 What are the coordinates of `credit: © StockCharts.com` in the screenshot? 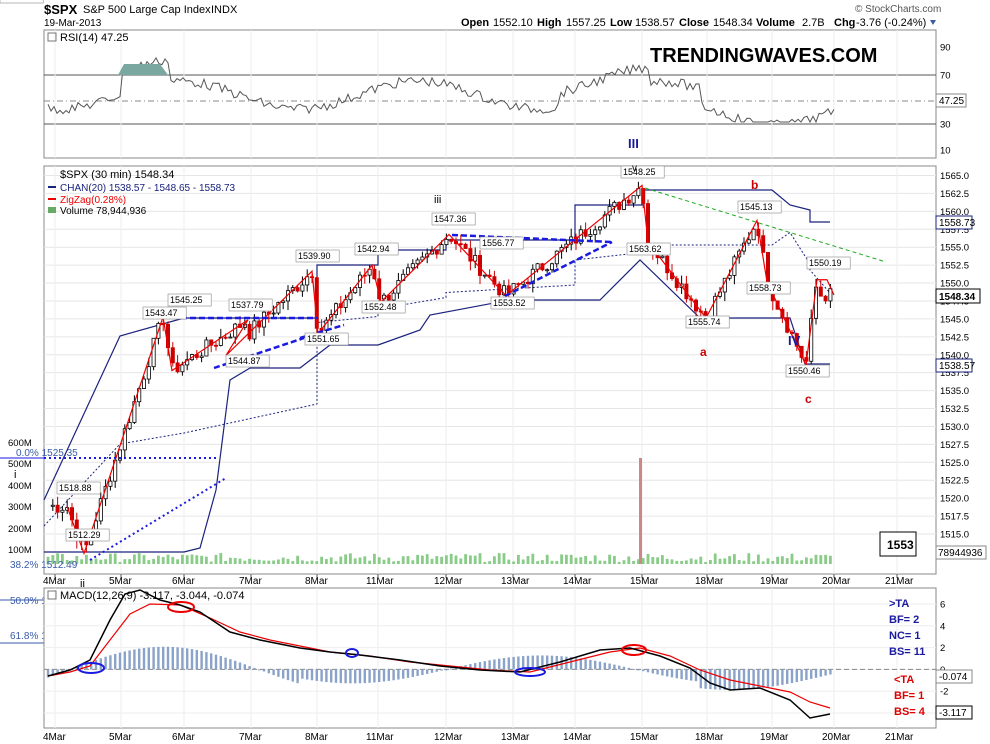 It's located at (898, 9).